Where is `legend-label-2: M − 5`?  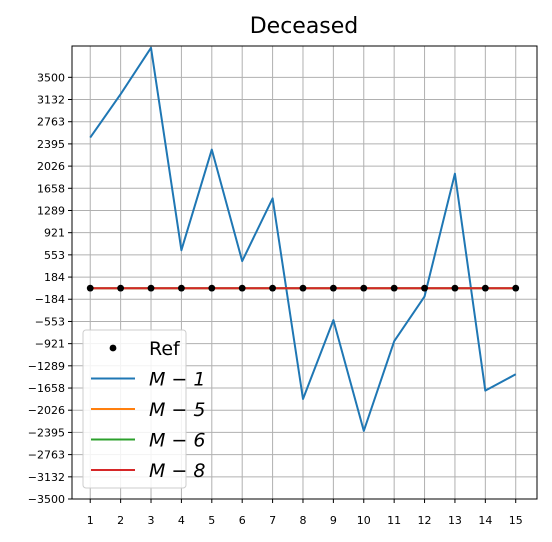 legend-label-2: M − 5 is located at coordinates (177, 410).